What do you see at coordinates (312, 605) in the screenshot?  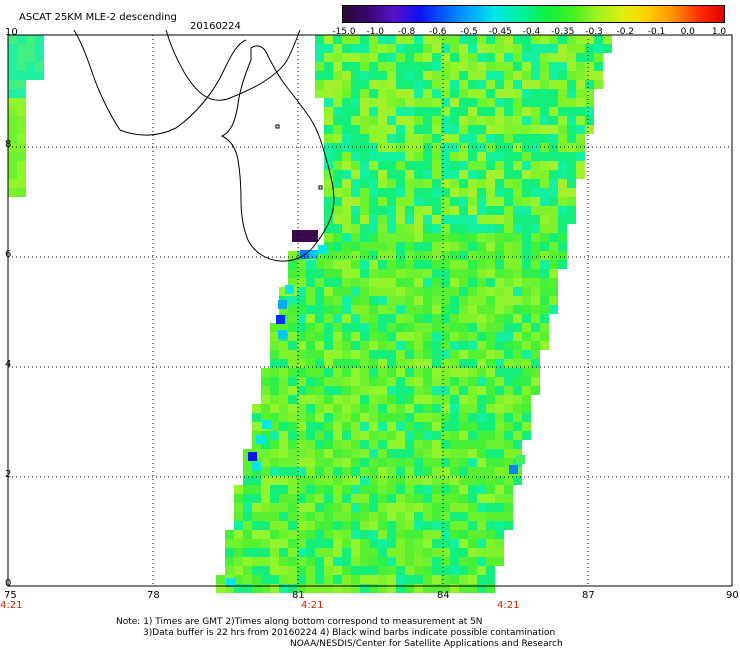 I see `time-label-2: 4:21` at bounding box center [312, 605].